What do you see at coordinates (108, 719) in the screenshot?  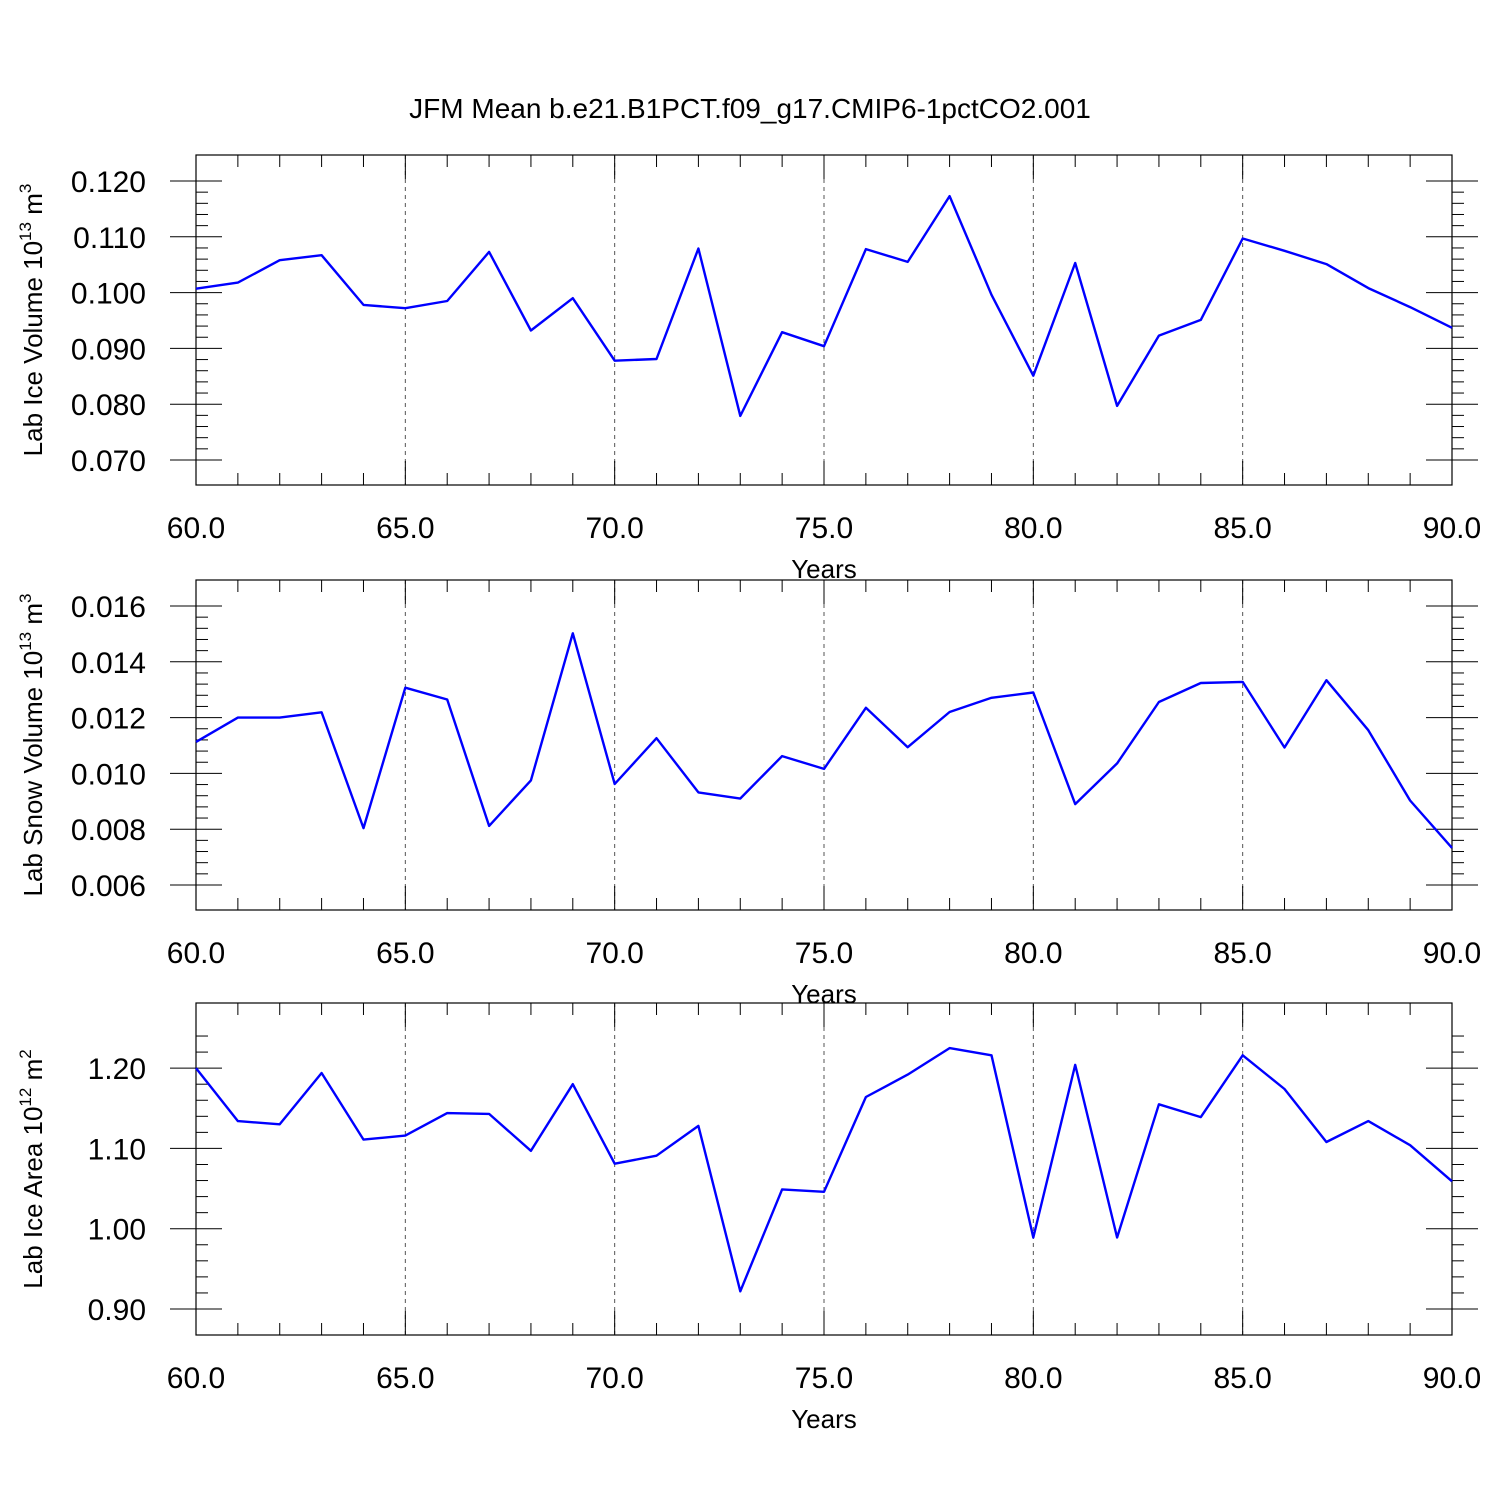 I see `y-tick-label: 0.012` at bounding box center [108, 719].